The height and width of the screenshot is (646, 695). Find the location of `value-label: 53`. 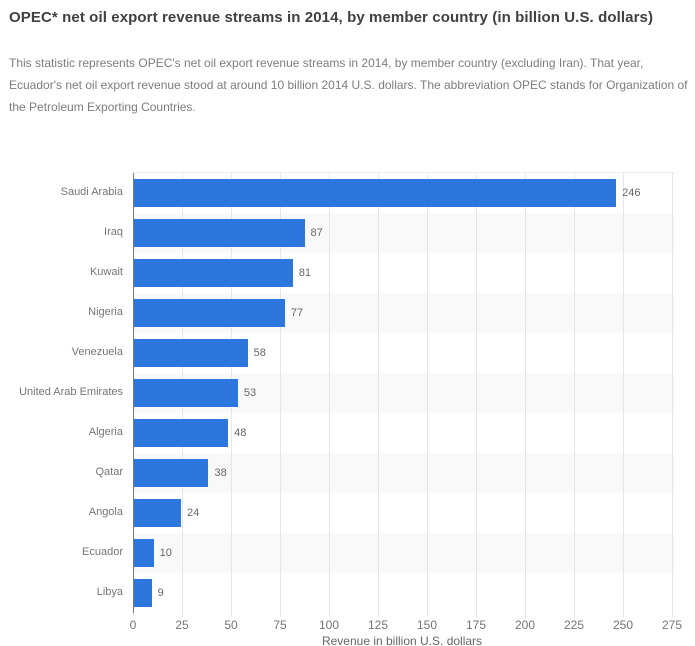

value-label: 53 is located at coordinates (250, 393).